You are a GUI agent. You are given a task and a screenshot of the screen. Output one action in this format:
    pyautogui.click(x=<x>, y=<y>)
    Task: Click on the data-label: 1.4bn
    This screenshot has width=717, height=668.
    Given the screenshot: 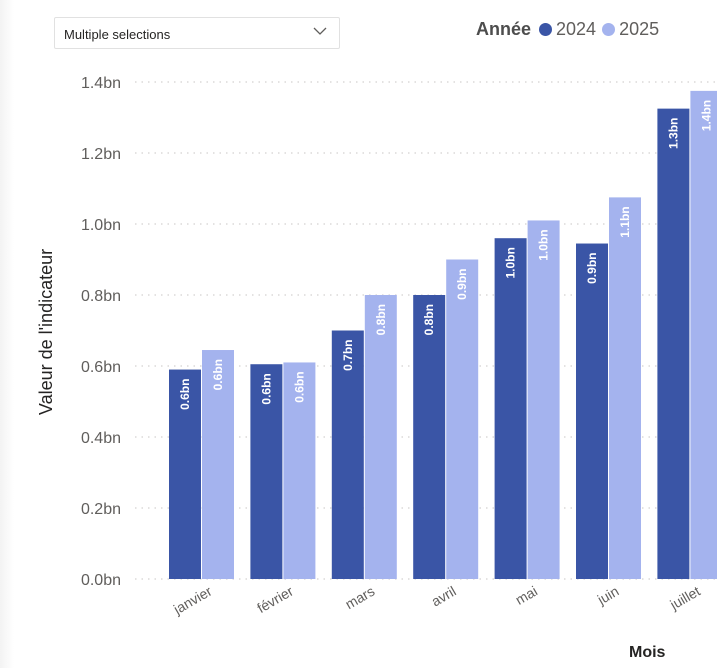 What is the action you would take?
    pyautogui.click(x=706, y=115)
    